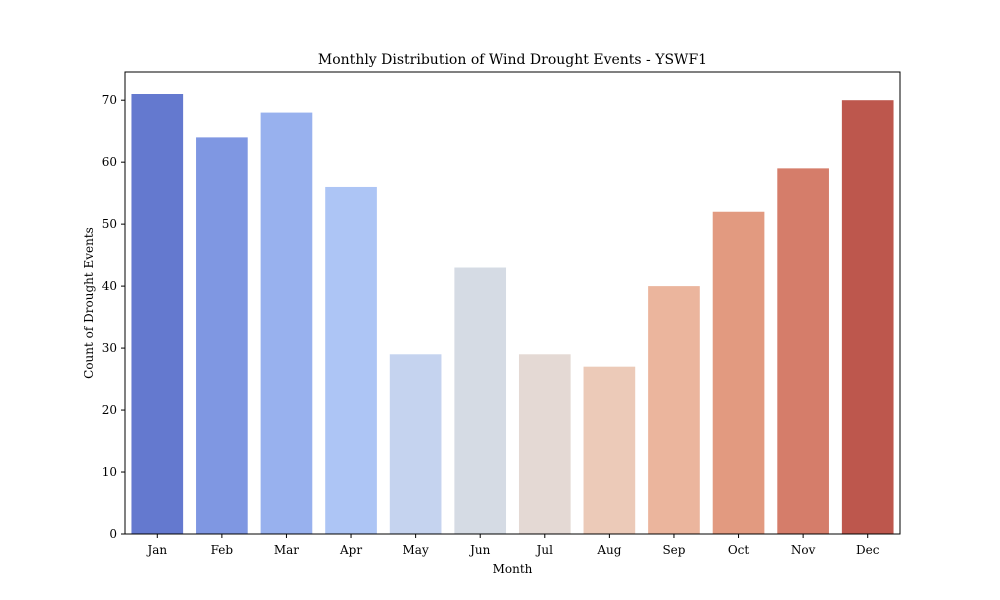  Describe the element at coordinates (868, 550) in the screenshot. I see `x-tick-label: Dec` at that location.